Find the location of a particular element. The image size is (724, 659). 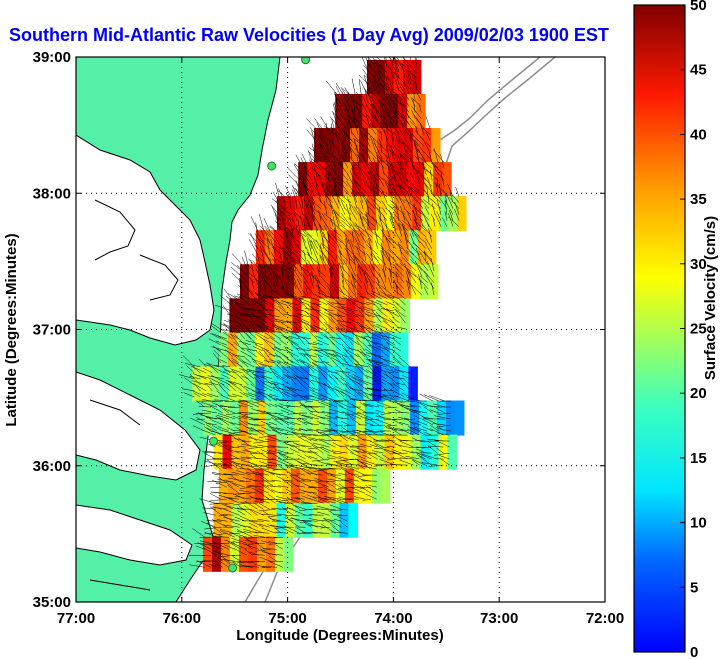

colorbar-tick-label: 30 is located at coordinates (698, 264).